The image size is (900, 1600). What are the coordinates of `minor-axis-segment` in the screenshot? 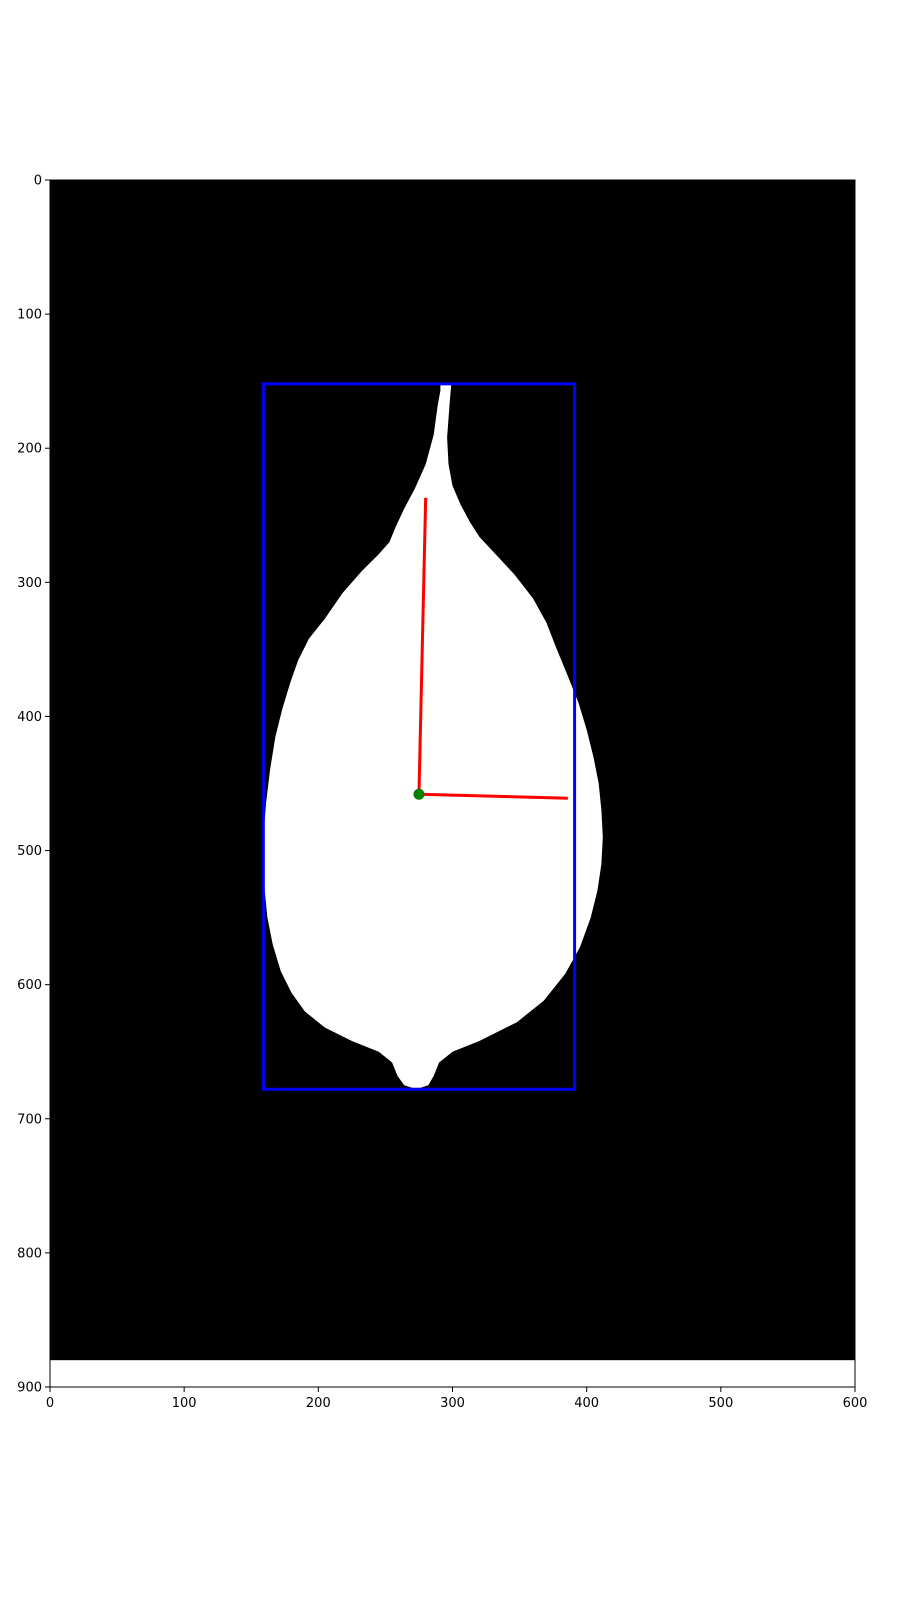 It's located at (493, 796).